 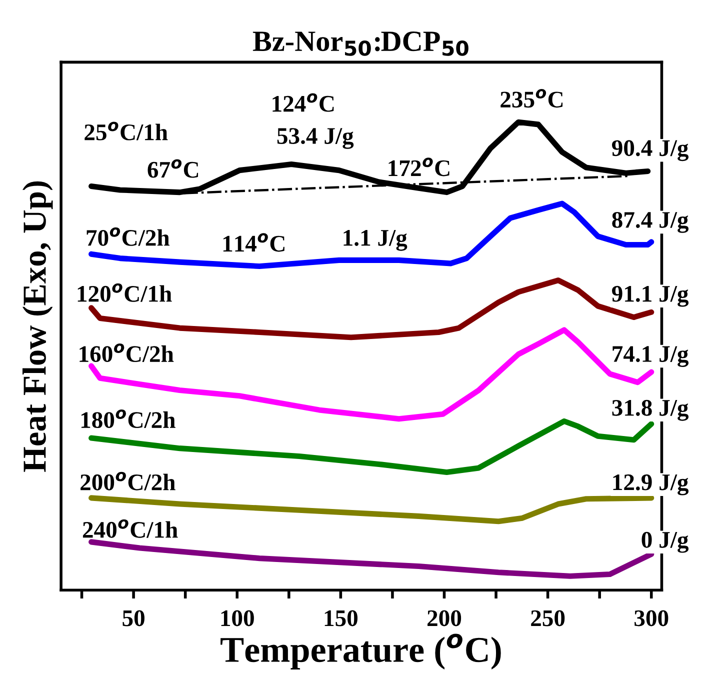 I want to click on annotation: 90.4 J/g, so click(x=650, y=151).